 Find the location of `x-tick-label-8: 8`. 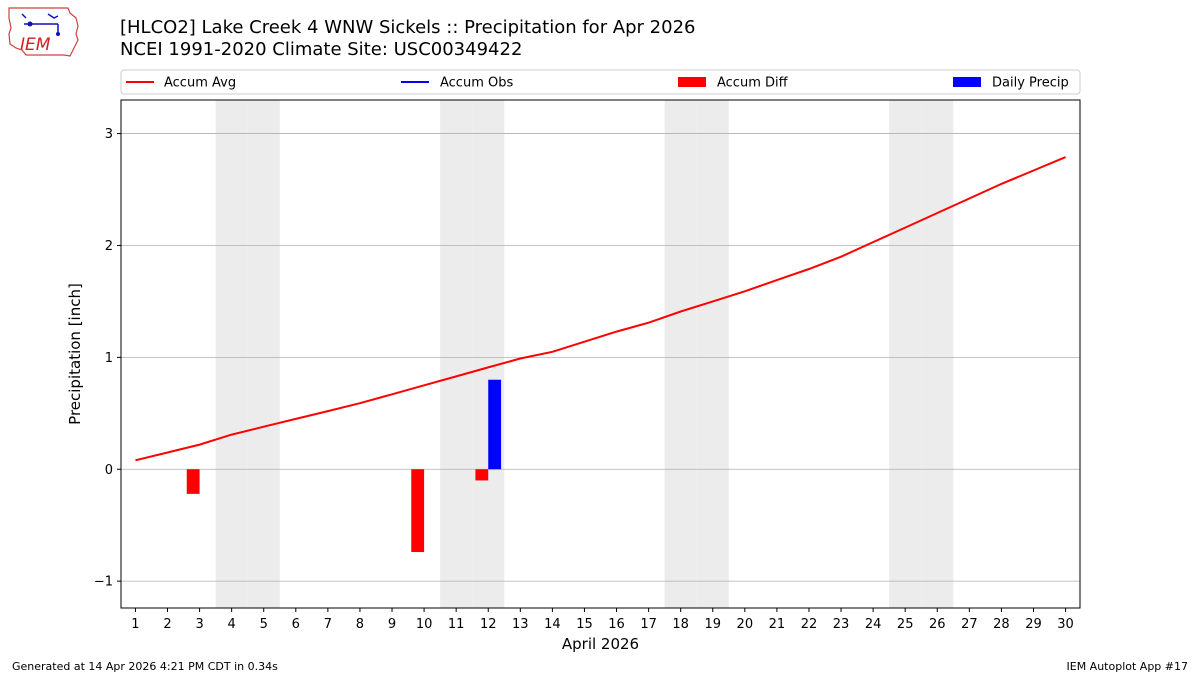

x-tick-label-8: 8 is located at coordinates (360, 624).